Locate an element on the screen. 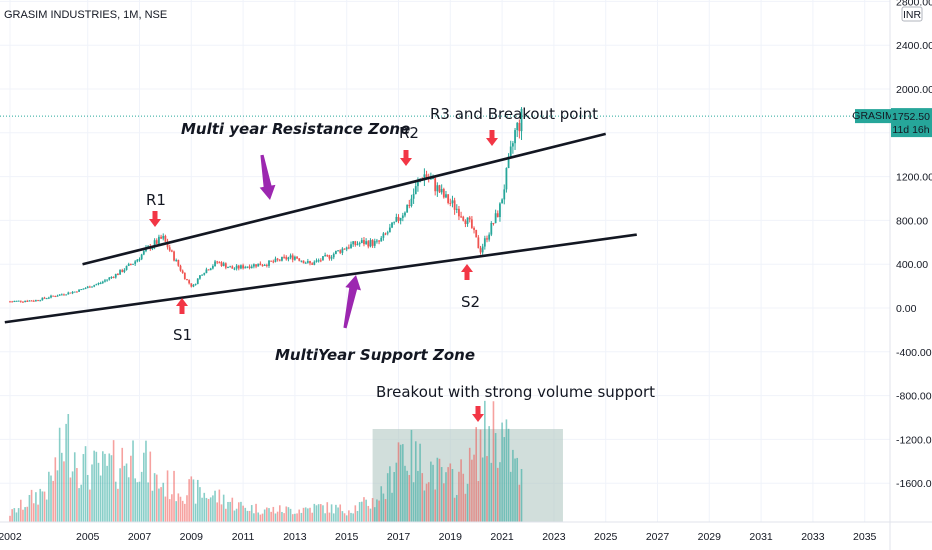  resistance-line is located at coordinates (344, 199).